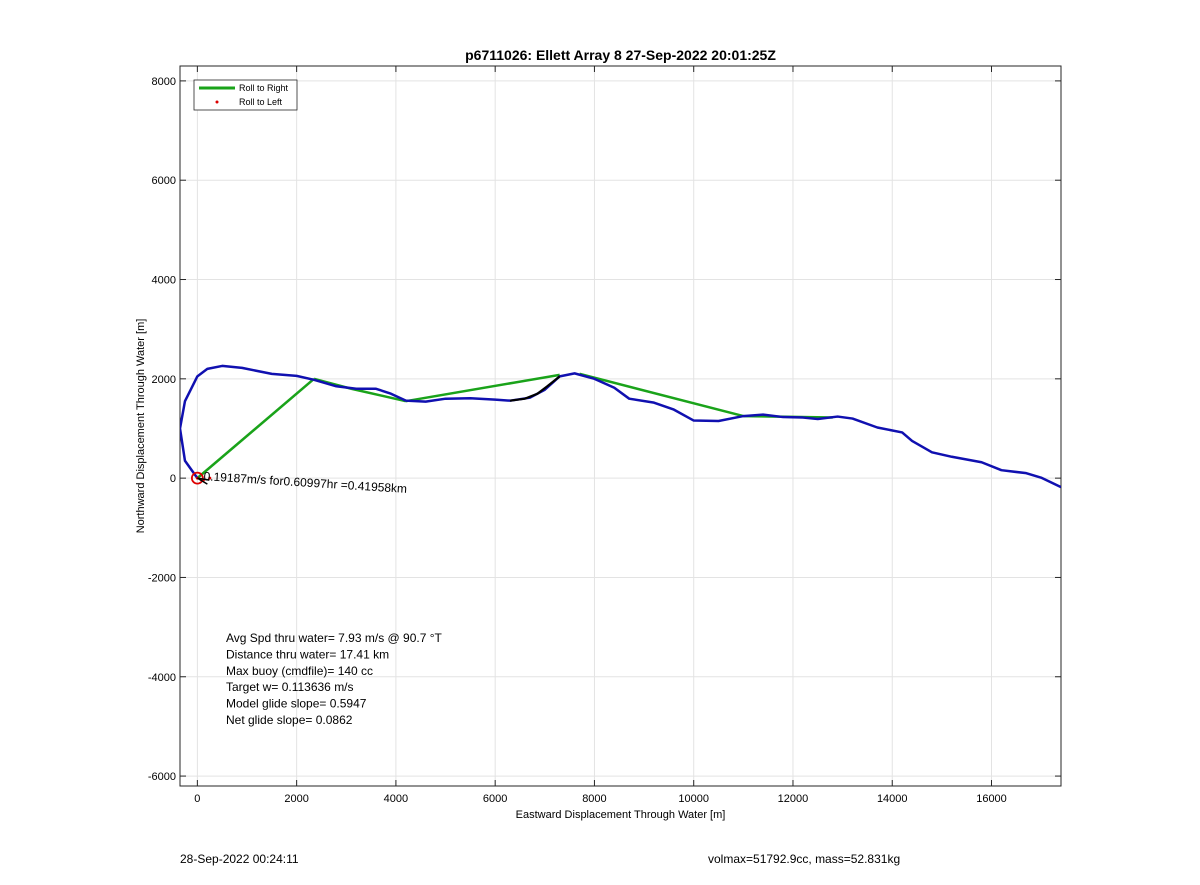 The height and width of the screenshot is (885, 1200). I want to click on legend-label-roll-right: Roll to Right, so click(264, 88).